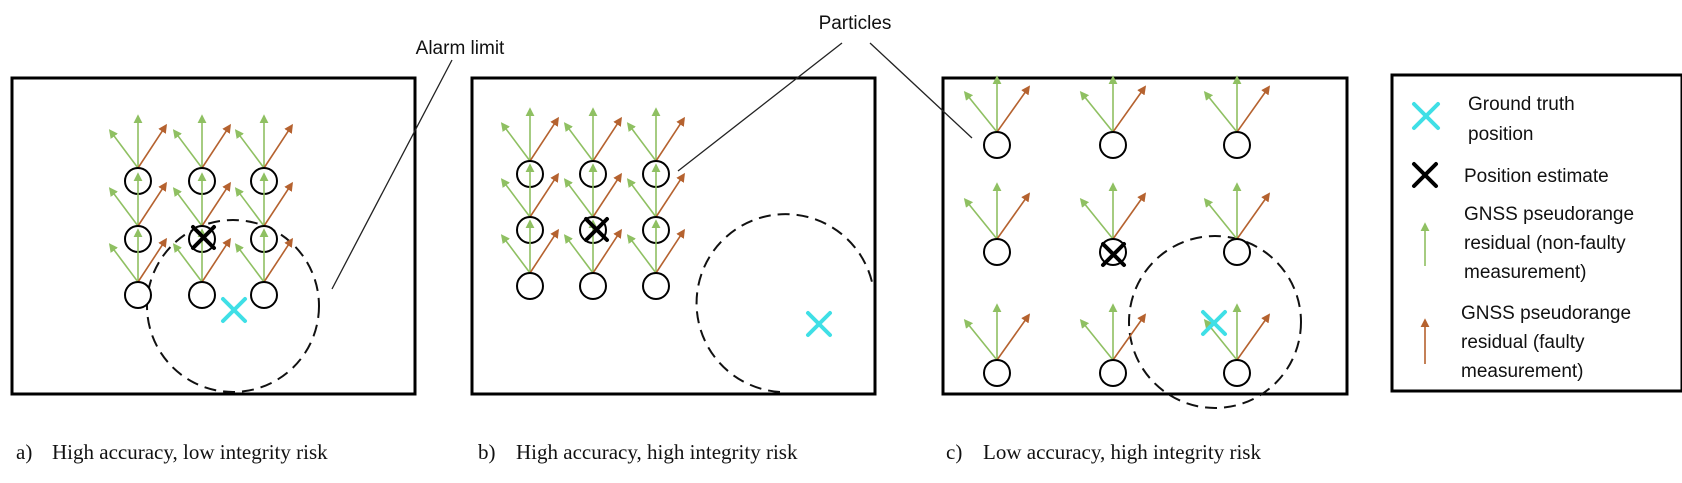 The width and height of the screenshot is (1682, 483). What do you see at coordinates (515, 142) in the screenshot?
I see `panel-b-particle-1-non-faulty-residual-left` at bounding box center [515, 142].